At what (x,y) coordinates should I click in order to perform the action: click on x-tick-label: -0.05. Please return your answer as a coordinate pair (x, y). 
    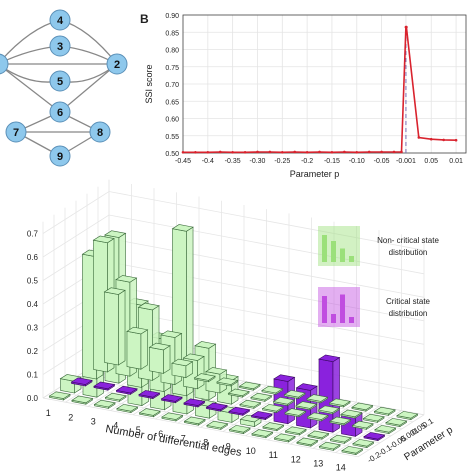
    Looking at the image, I should click on (382, 161).